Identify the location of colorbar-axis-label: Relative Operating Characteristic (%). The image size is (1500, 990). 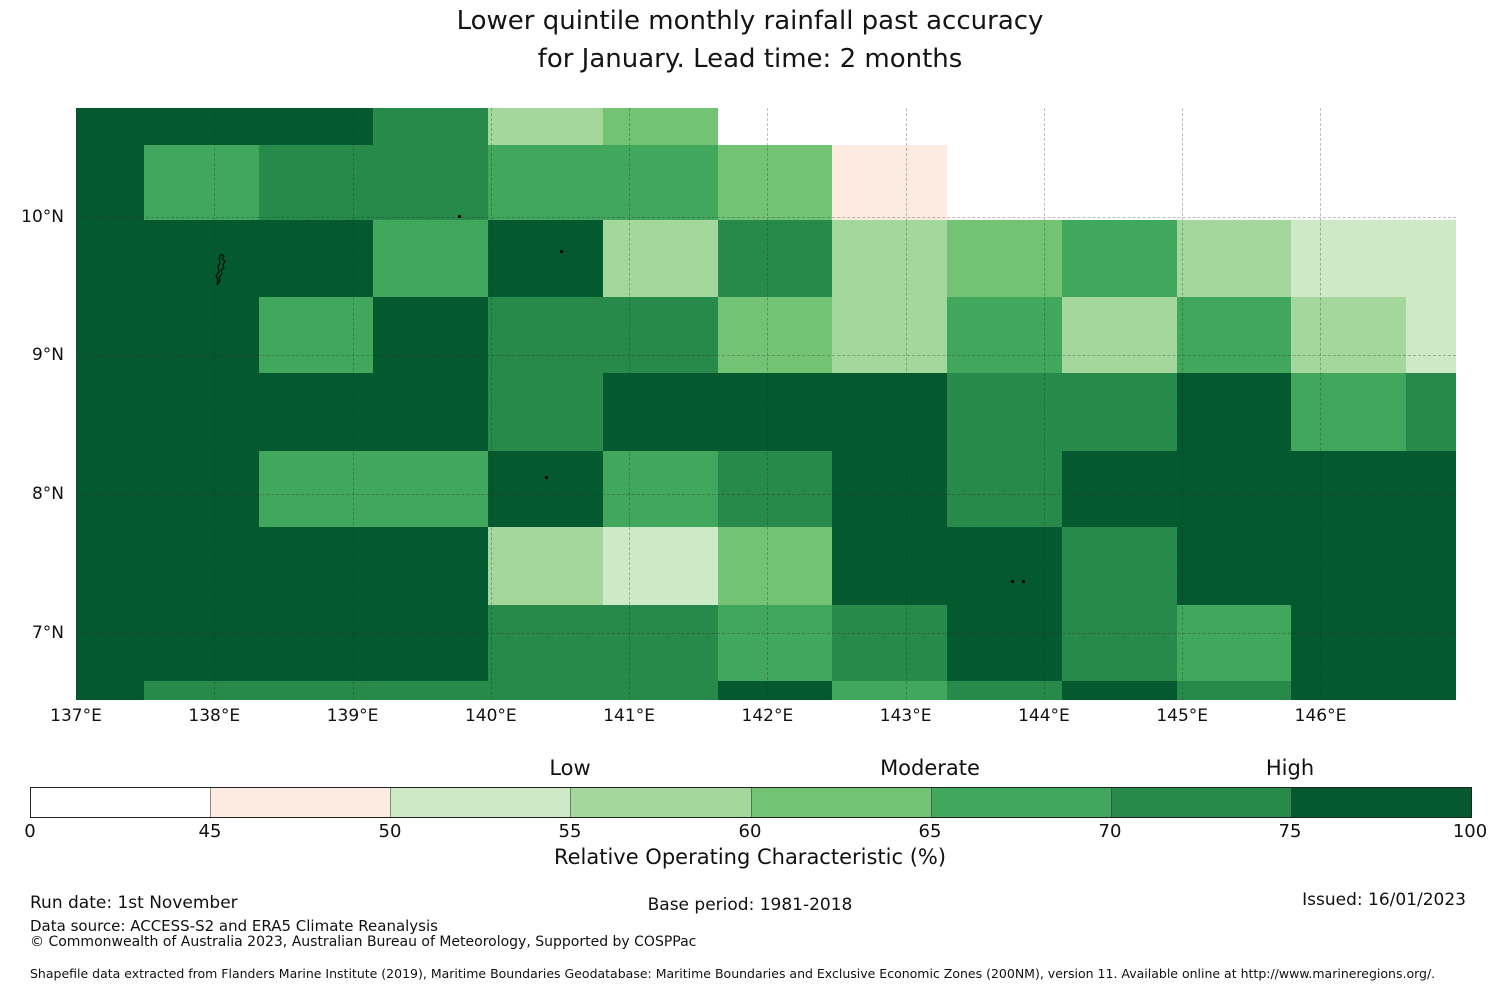
(750, 857).